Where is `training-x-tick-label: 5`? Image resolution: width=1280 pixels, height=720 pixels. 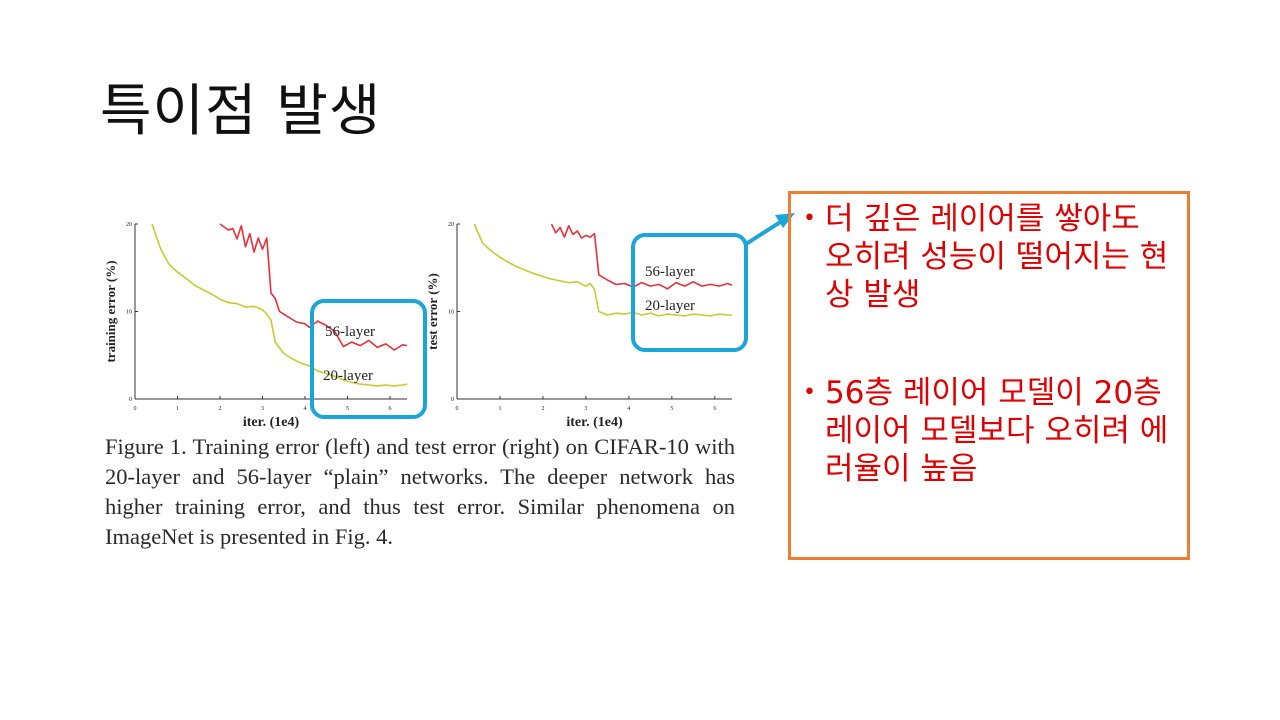 training-x-tick-label: 5 is located at coordinates (347, 409).